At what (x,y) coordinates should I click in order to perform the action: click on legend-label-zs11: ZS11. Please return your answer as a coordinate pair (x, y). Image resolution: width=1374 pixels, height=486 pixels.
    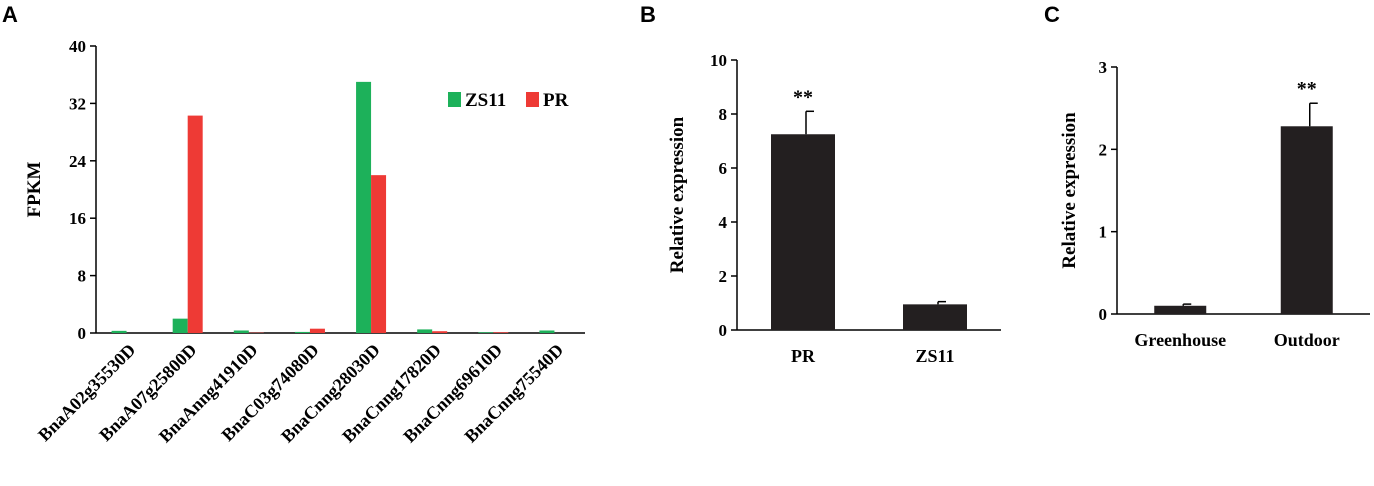
    Looking at the image, I should click on (485, 100).